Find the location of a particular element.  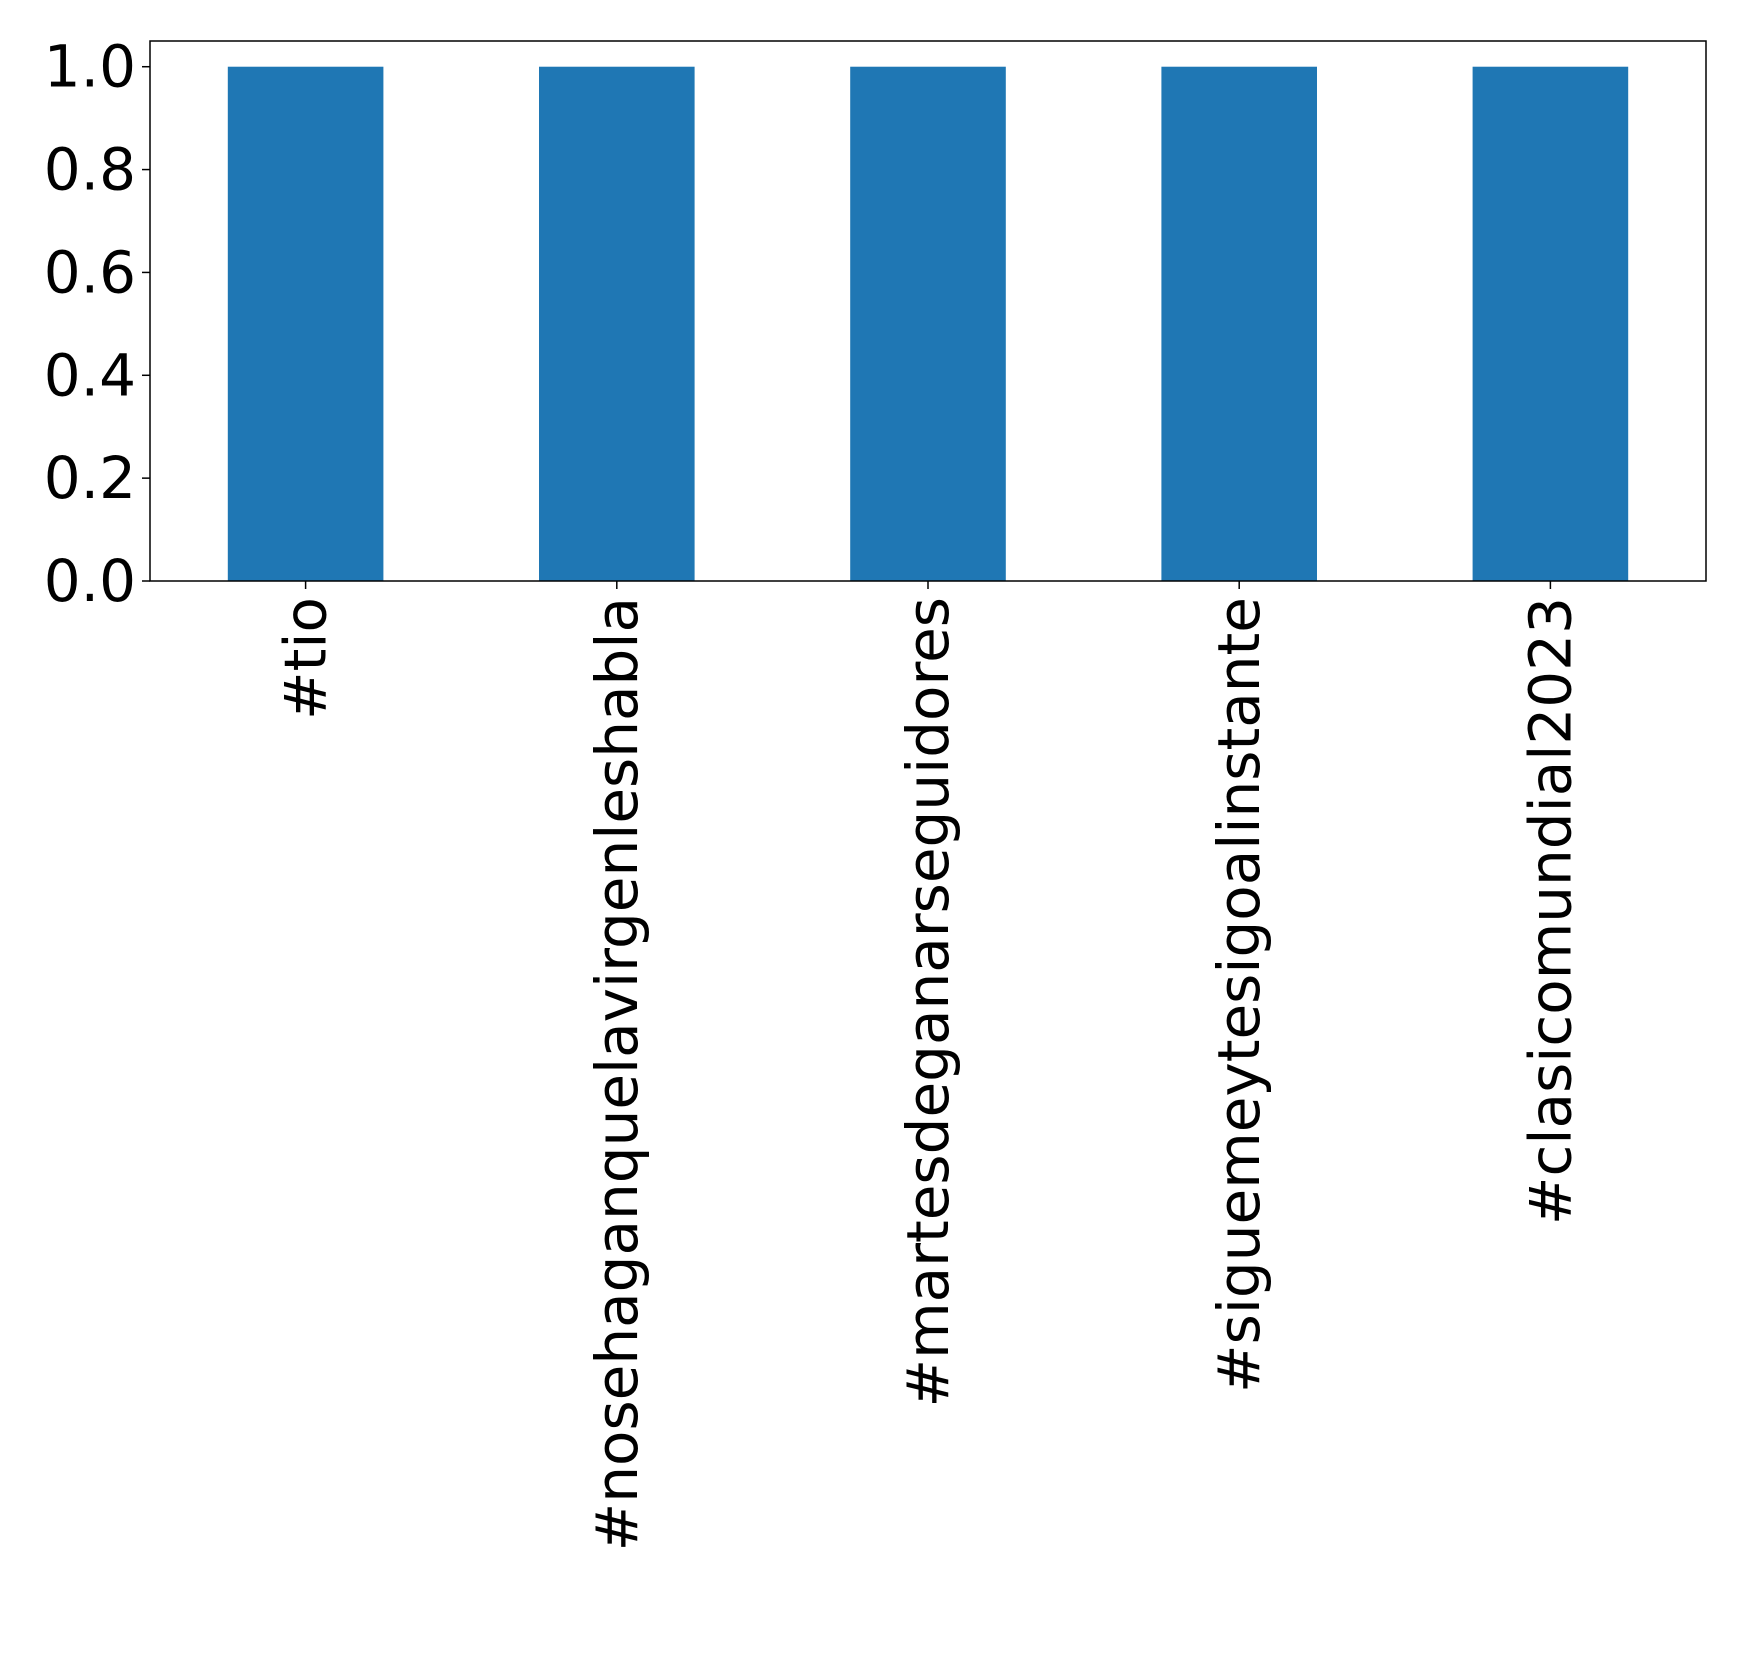

y-tick-label: 0.2 is located at coordinates (90, 478).